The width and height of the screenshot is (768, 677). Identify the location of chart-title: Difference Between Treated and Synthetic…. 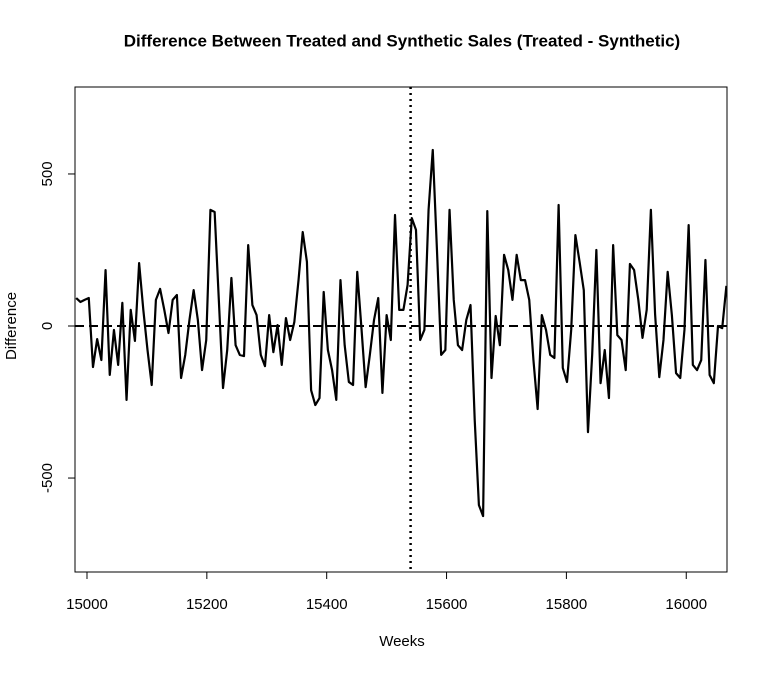
(402, 40).